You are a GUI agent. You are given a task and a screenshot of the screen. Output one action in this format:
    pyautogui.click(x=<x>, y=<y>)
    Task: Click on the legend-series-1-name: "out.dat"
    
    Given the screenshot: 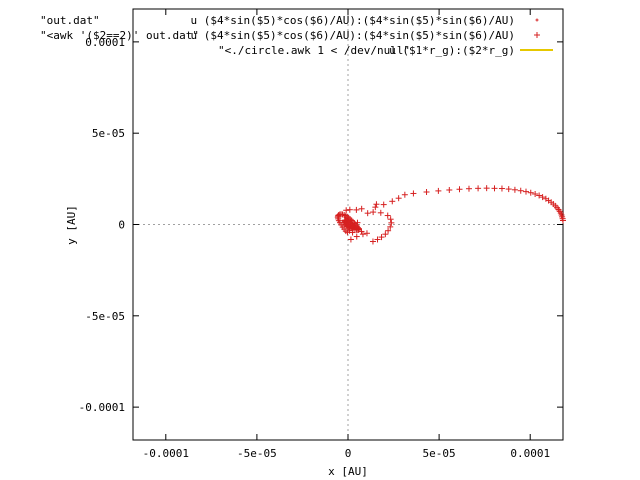 What is the action you would take?
    pyautogui.click(x=70, y=20)
    